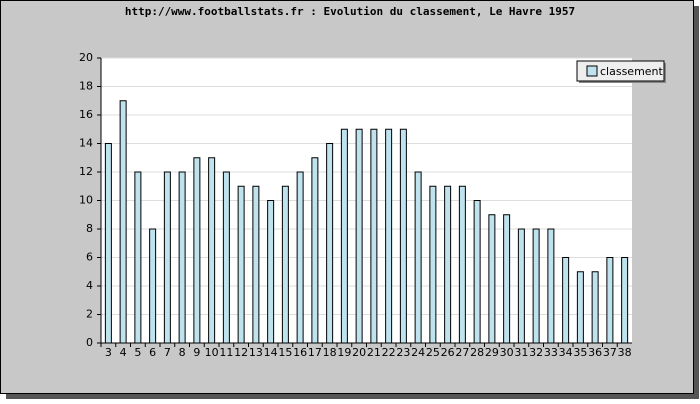  What do you see at coordinates (212, 352) in the screenshot?
I see `x-tick-label: 10` at bounding box center [212, 352].